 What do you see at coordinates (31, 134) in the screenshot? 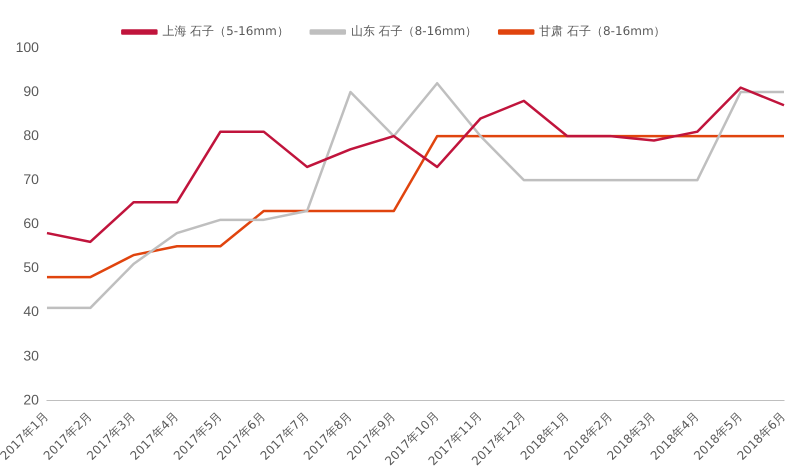
I see `y-tick-label: 80` at bounding box center [31, 134].